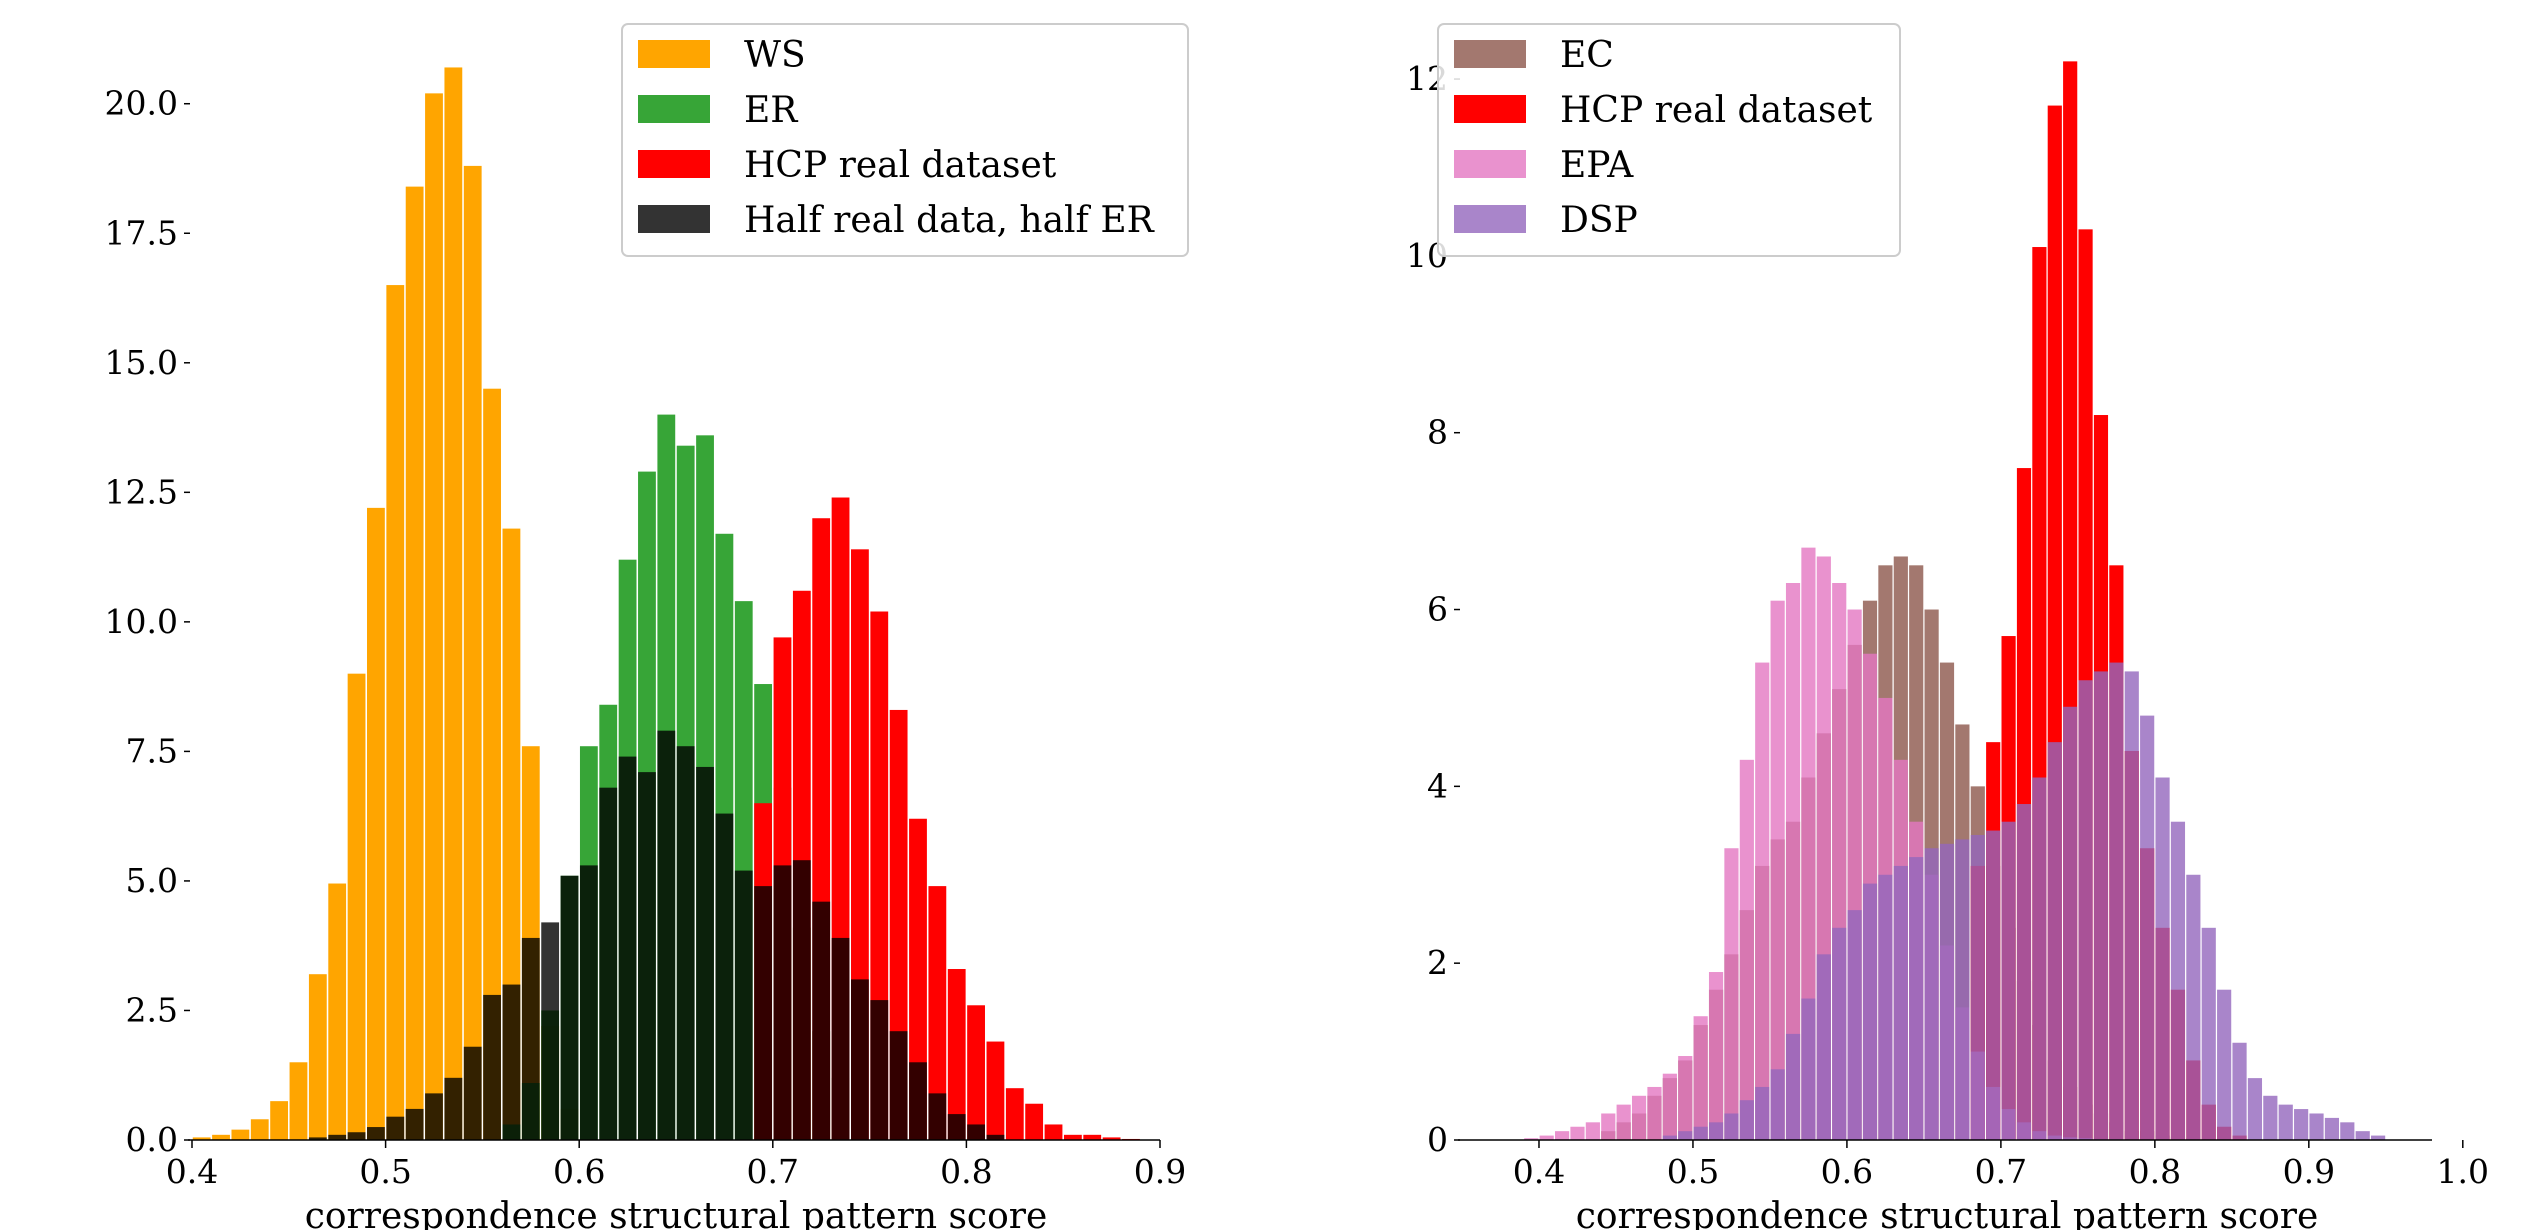  I want to click on y-tick-label: 17.5, so click(141, 232).